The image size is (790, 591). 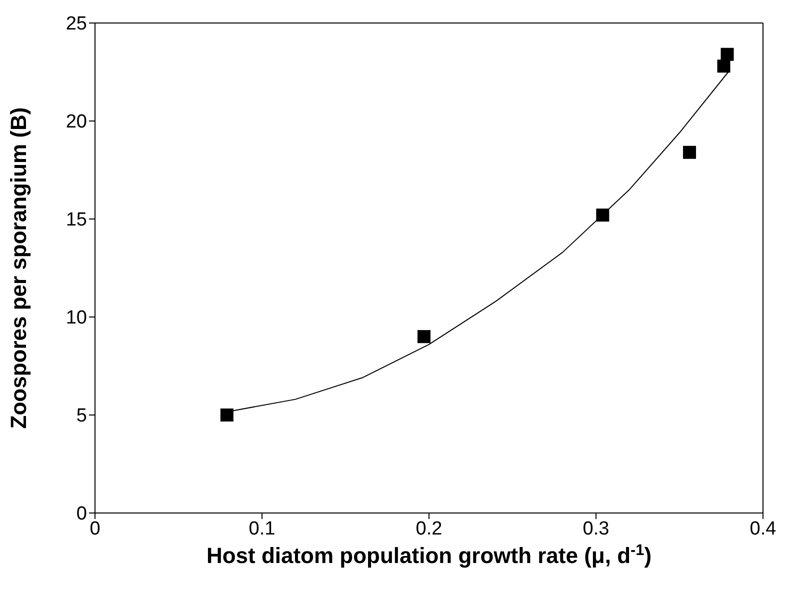 I want to click on x-tick-label: 0.1, so click(x=262, y=529).